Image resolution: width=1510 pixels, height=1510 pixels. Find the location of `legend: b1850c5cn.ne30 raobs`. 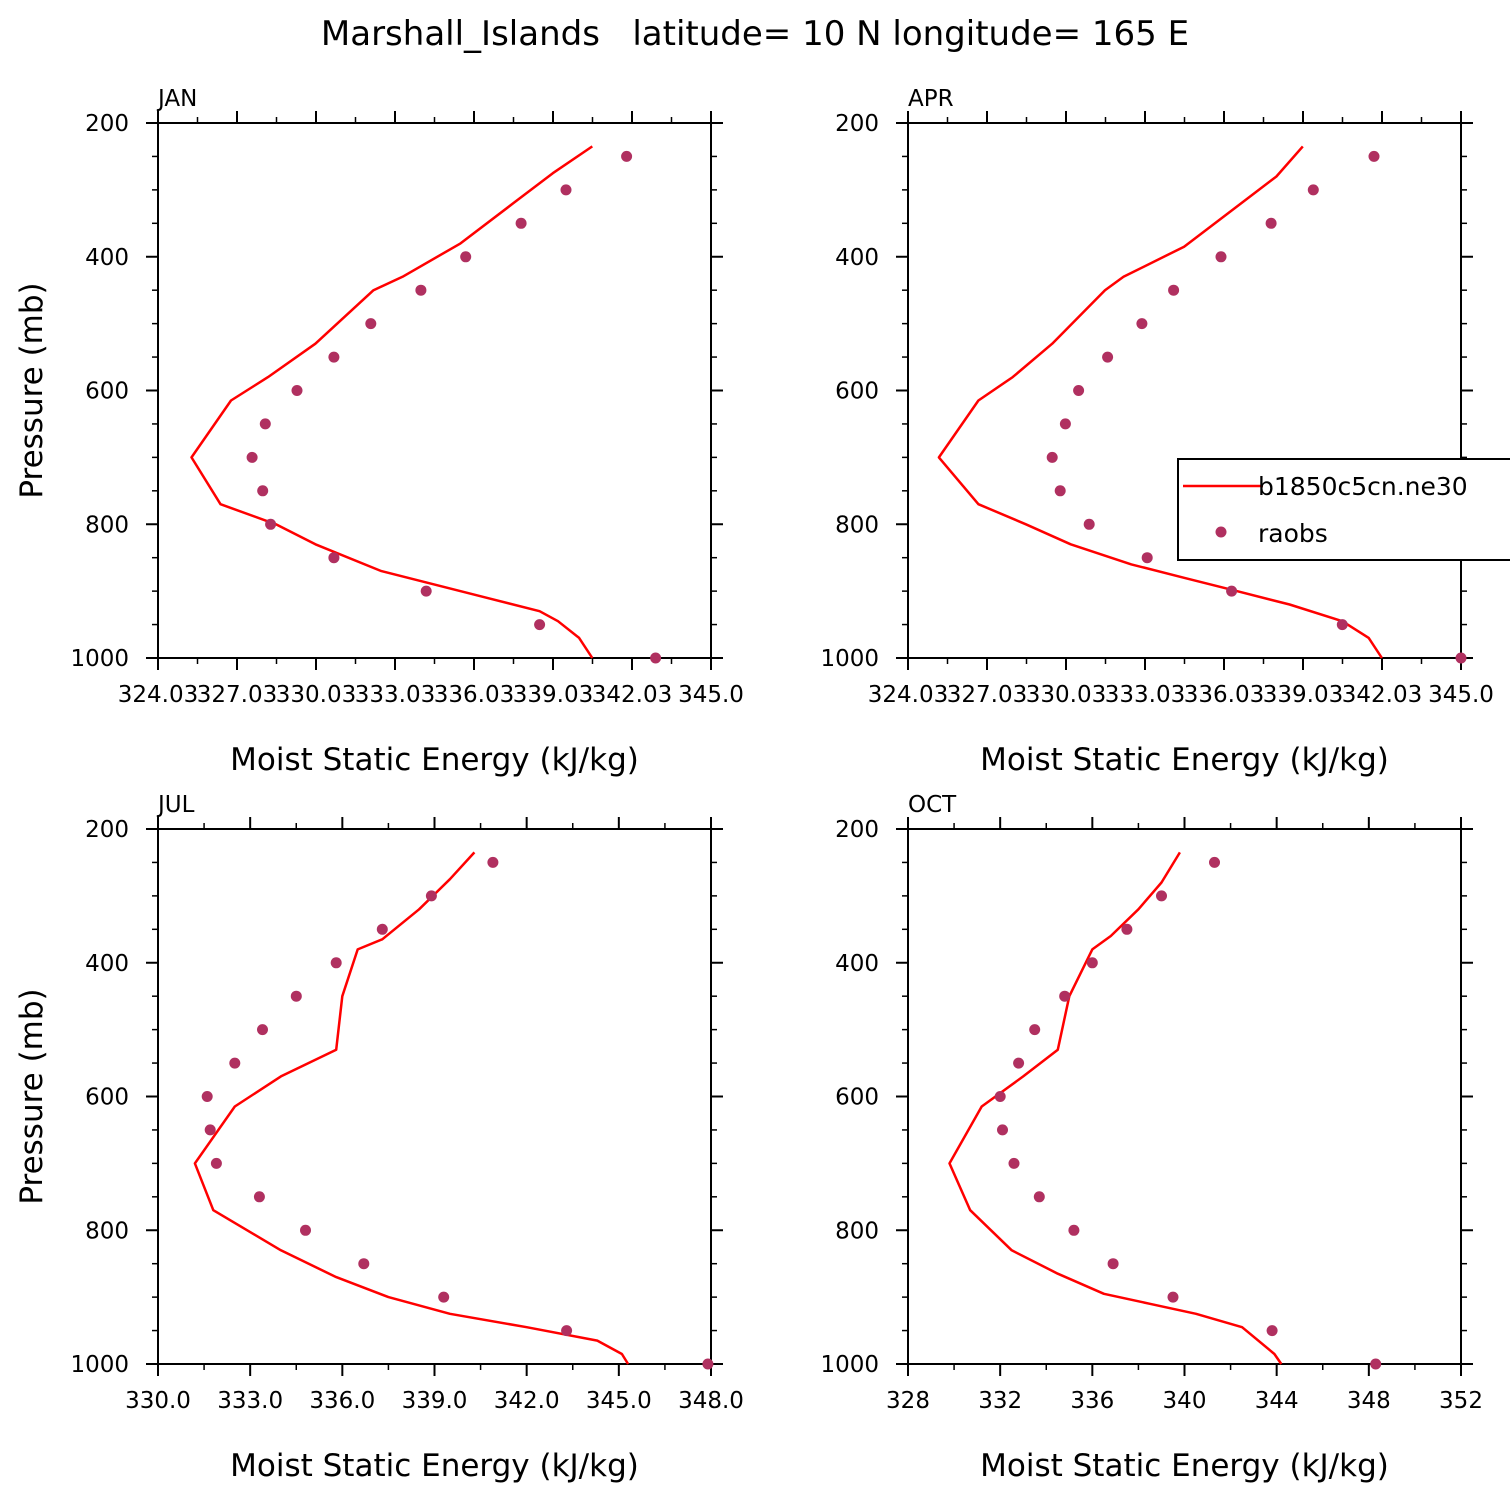

legend: b1850c5cn.ne30 raobs is located at coordinates (1343, 509).